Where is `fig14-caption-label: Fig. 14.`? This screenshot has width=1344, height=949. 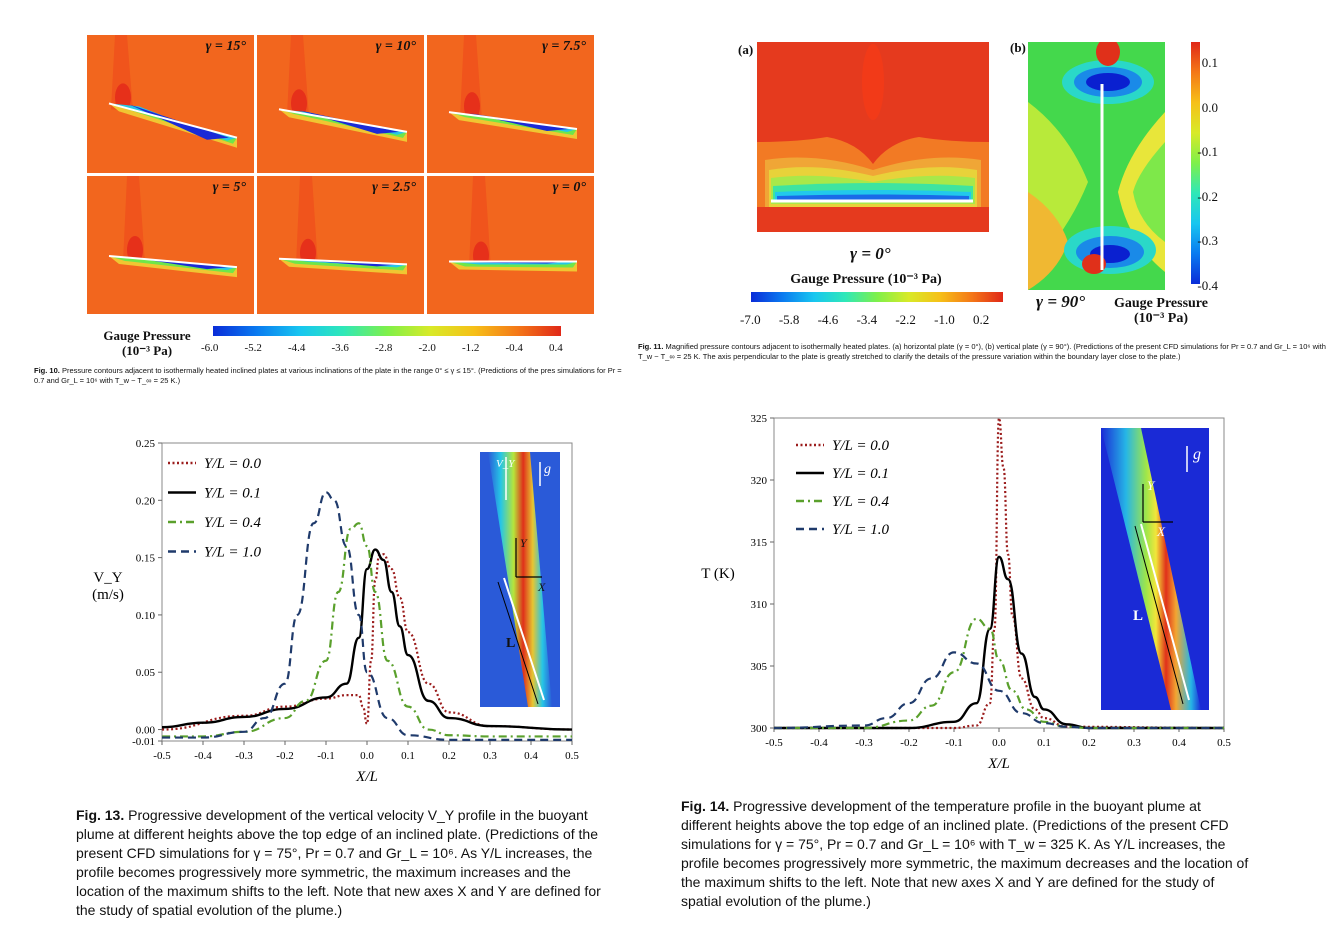 fig14-caption-label: Fig. 14. is located at coordinates (705, 806).